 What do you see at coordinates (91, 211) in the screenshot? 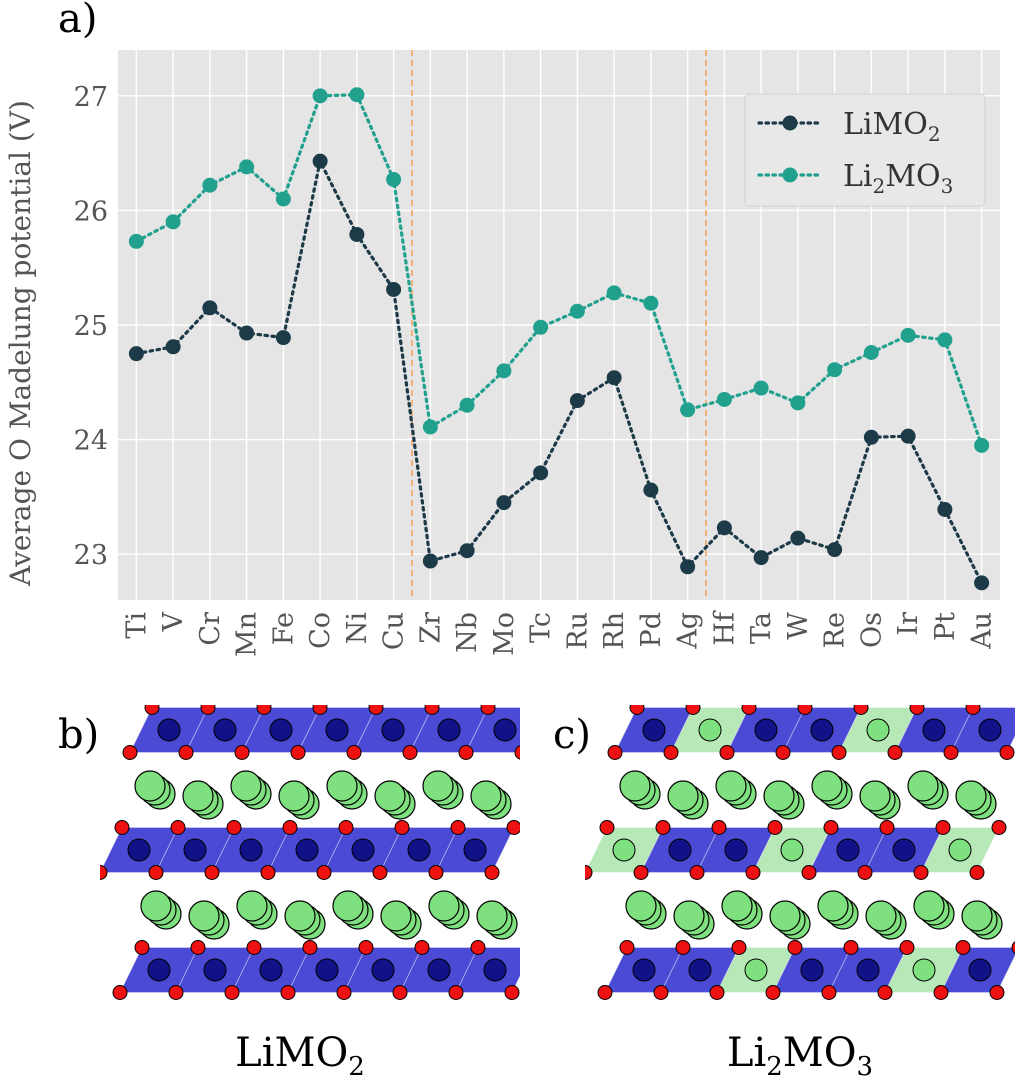
I see `y-tick-label: 26` at bounding box center [91, 211].